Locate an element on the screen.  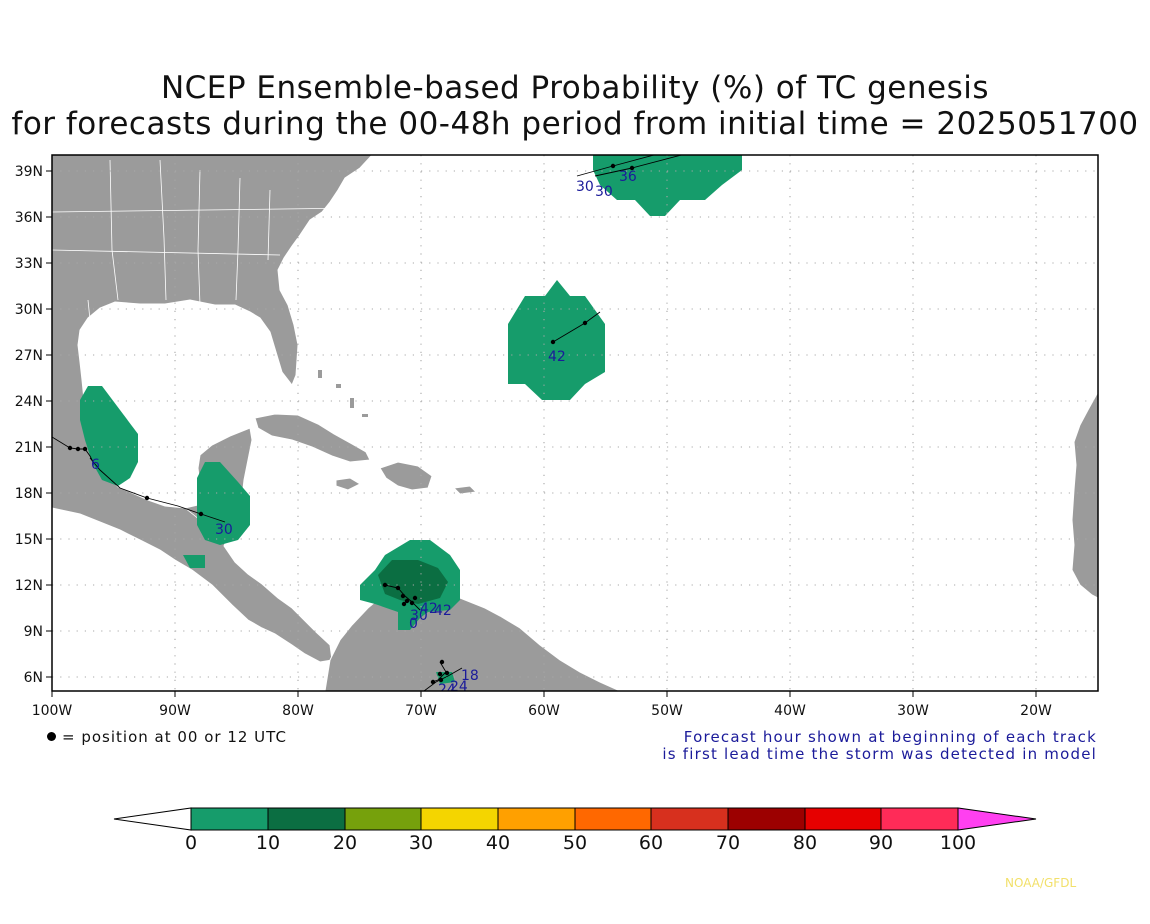
svg-text: 18N is located at coordinates (29, 494).